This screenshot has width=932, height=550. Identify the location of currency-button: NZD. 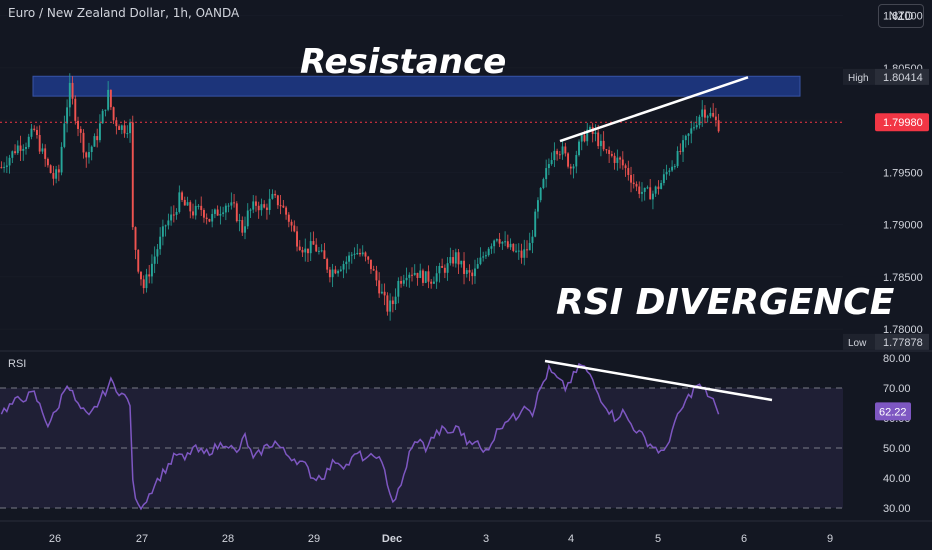
(901, 16).